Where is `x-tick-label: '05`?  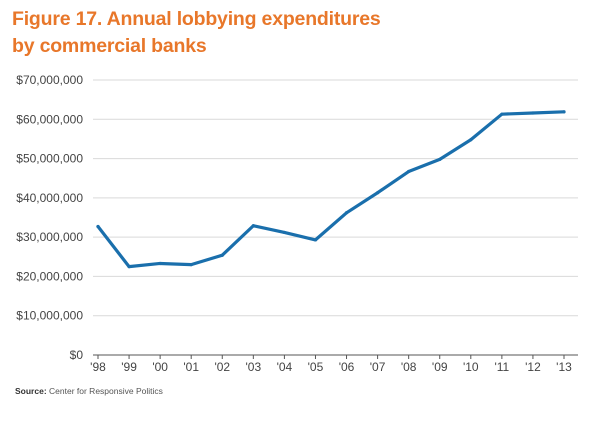 x-tick-label: '05 is located at coordinates (316, 367).